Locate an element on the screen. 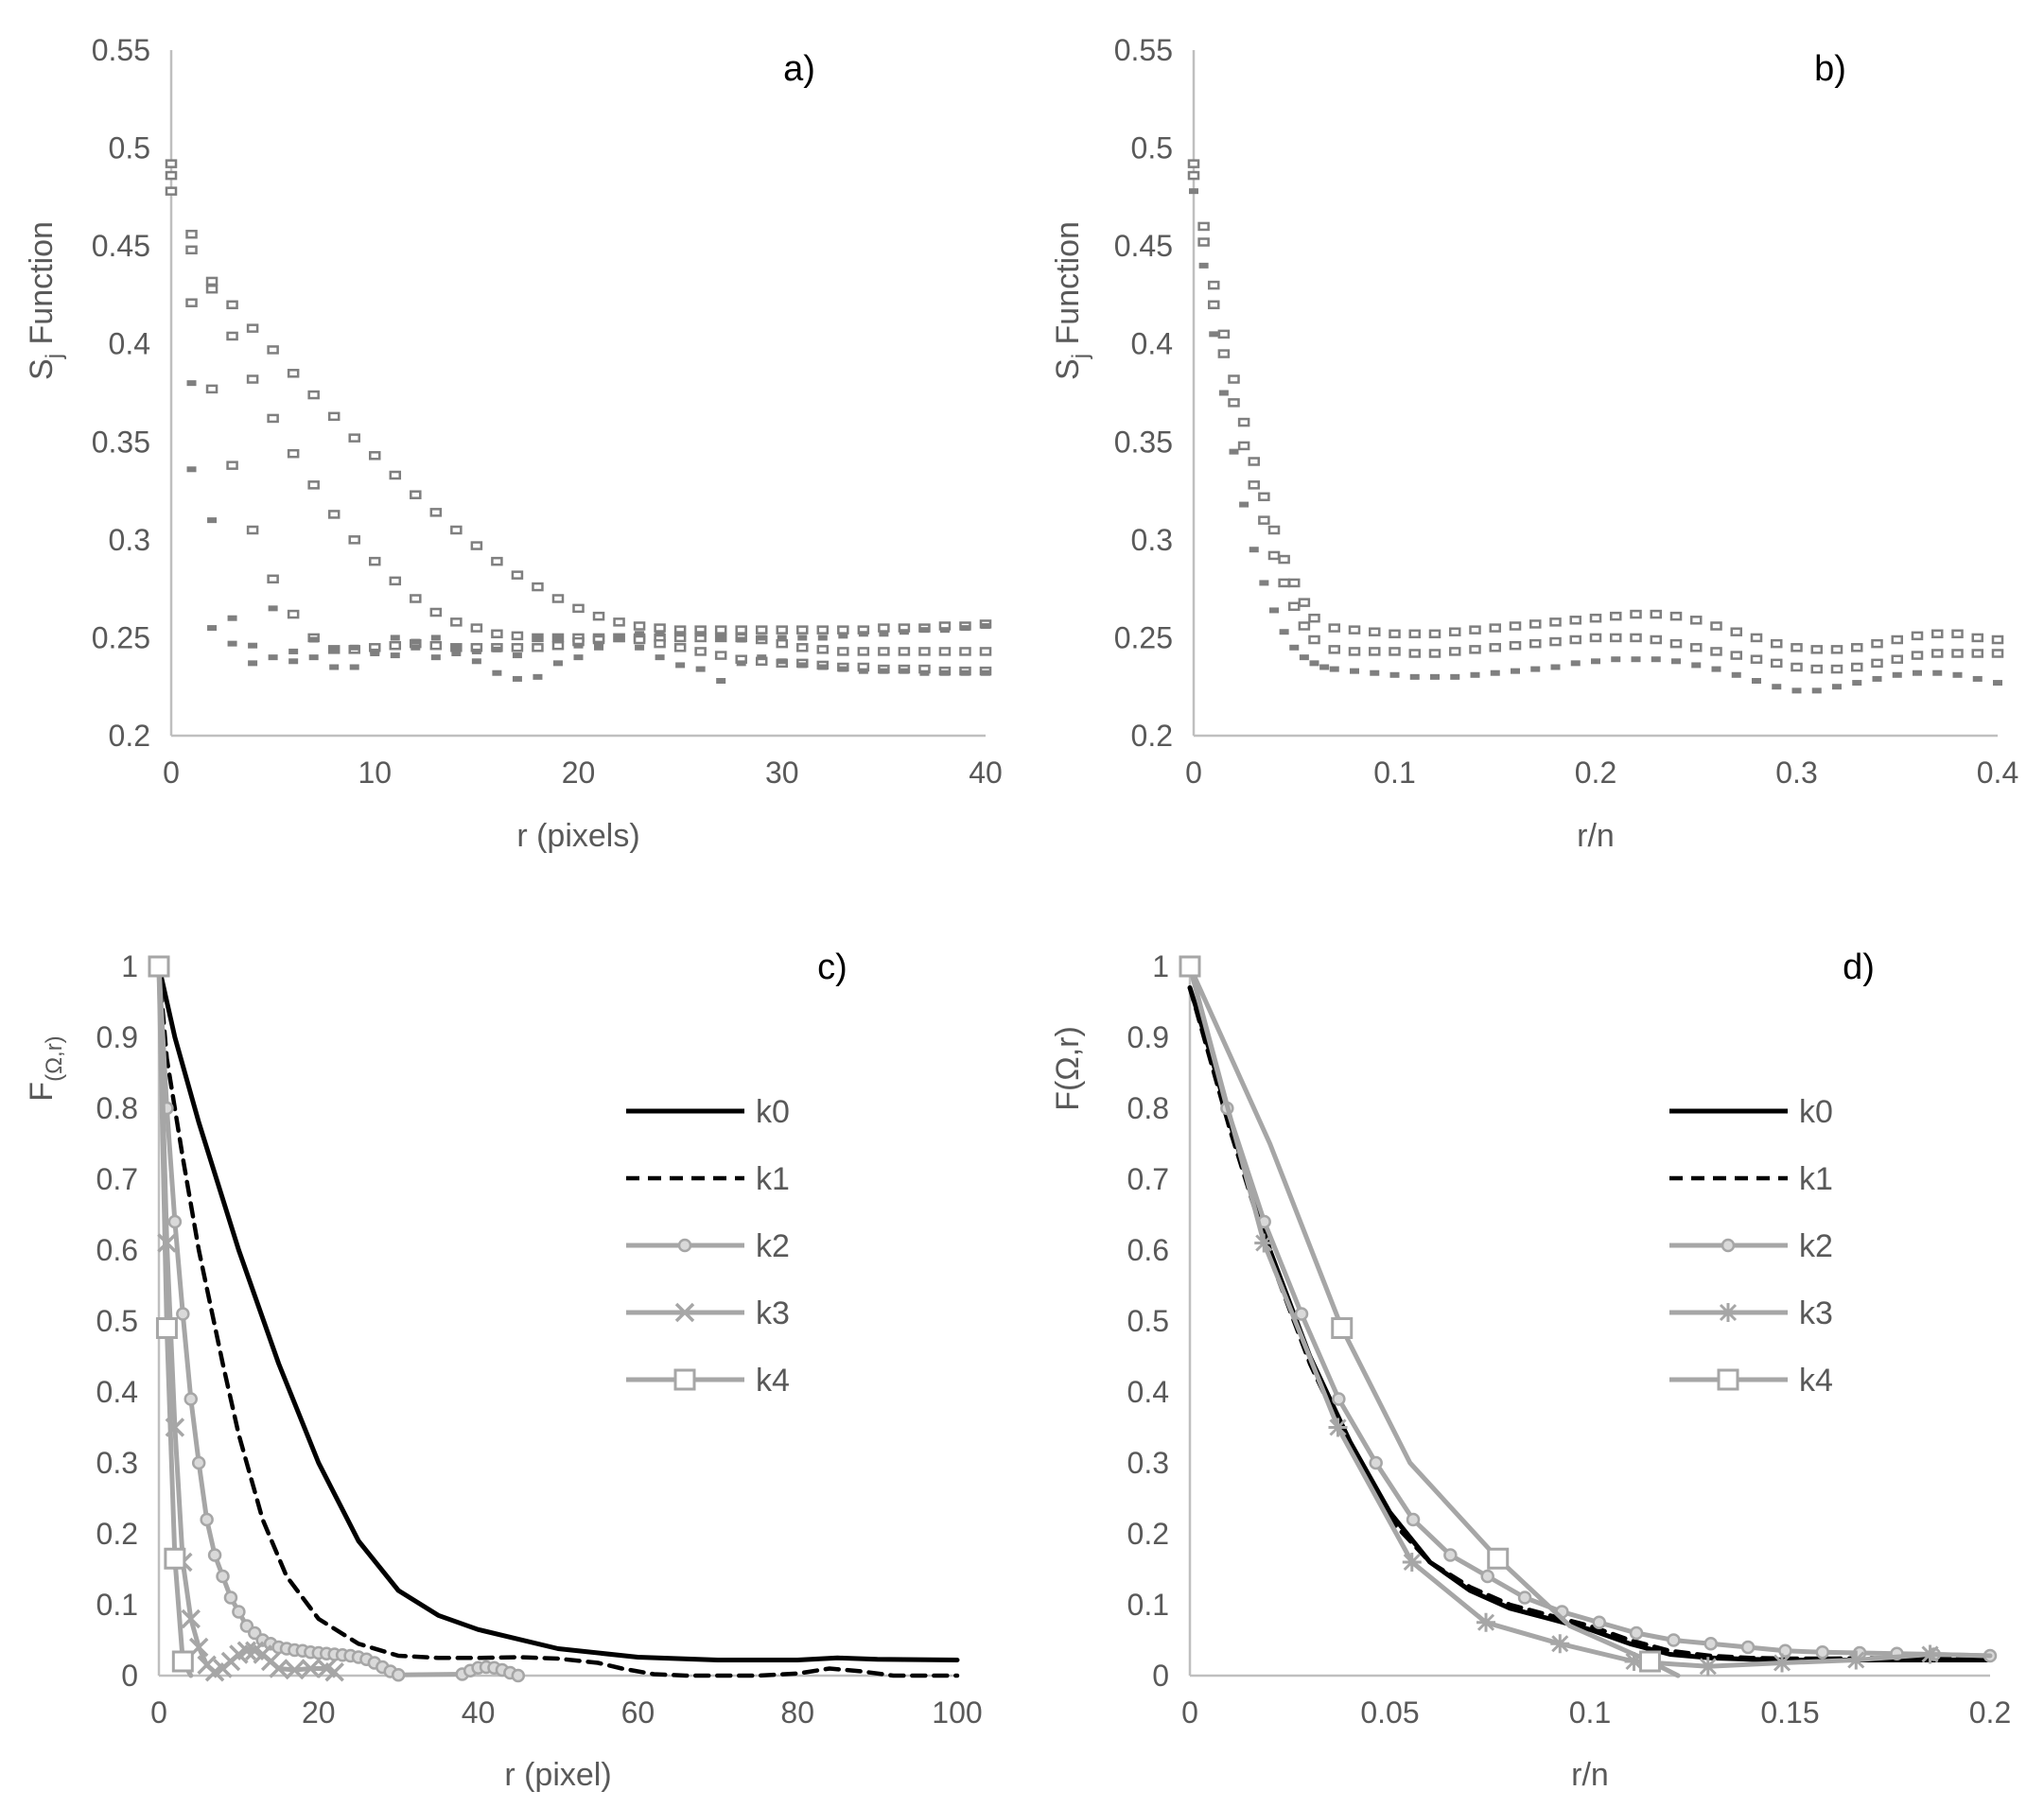 The width and height of the screenshot is (2044, 1808). panel-c-y-tick-label: 0.1 is located at coordinates (117, 1605).